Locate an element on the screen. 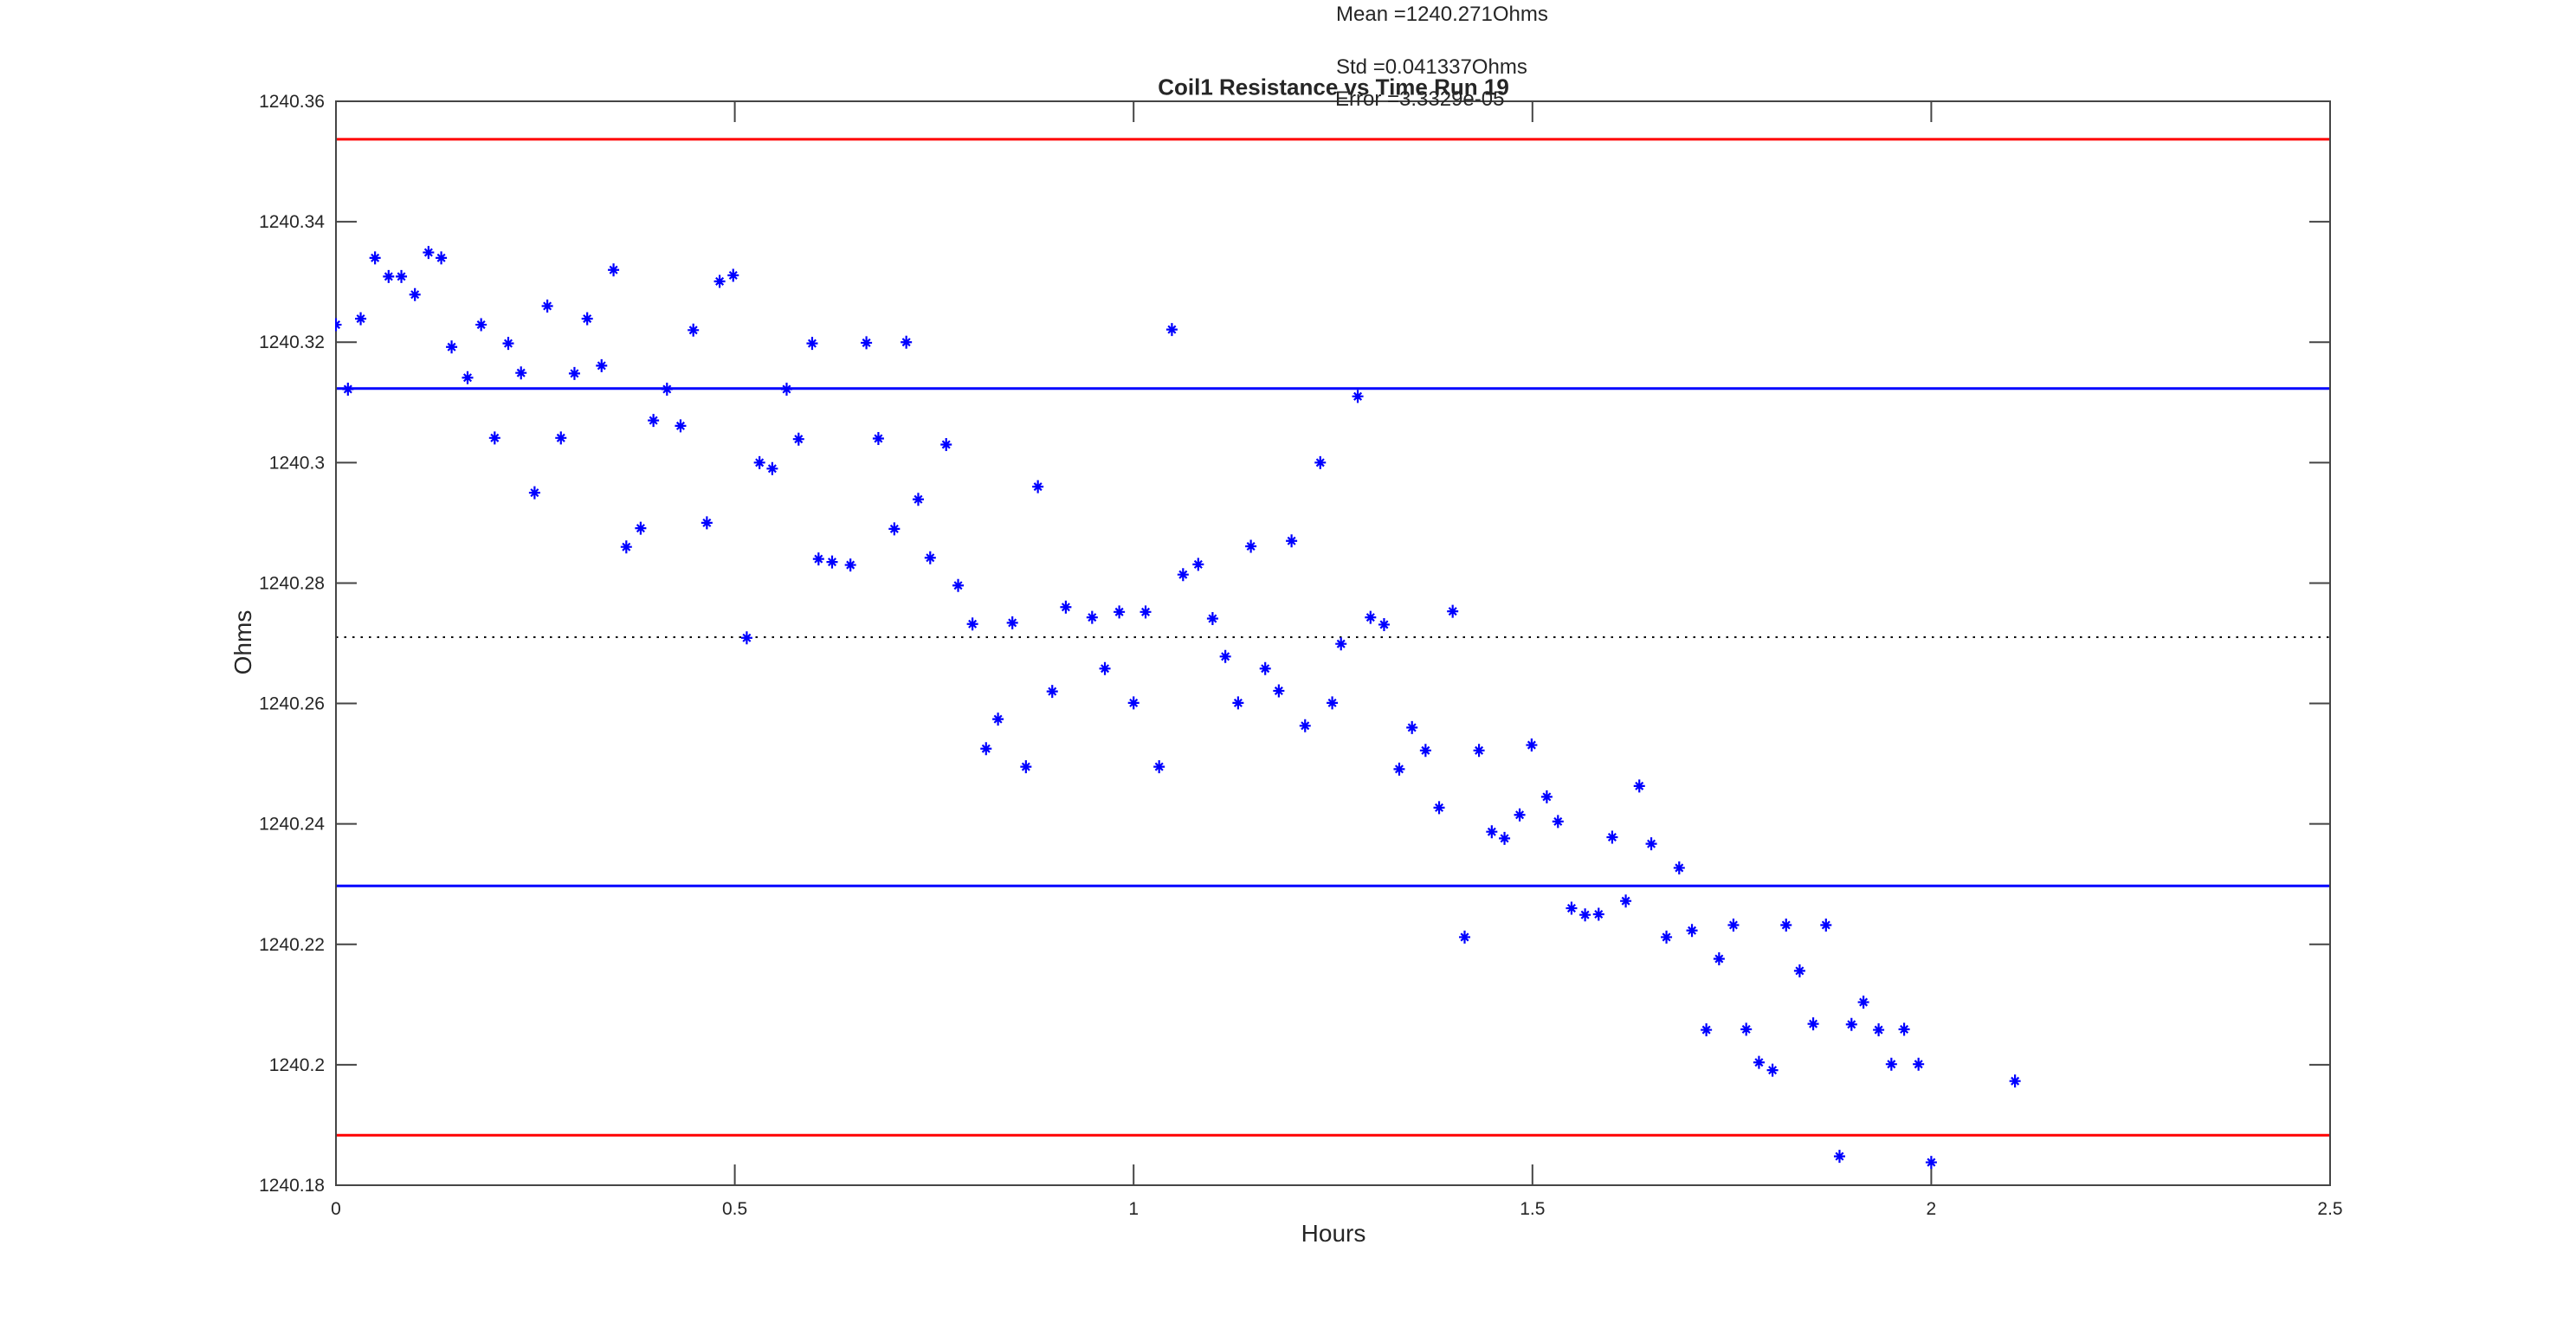 The height and width of the screenshot is (1335, 2576). std-annotation: Std =0.041337Ohms is located at coordinates (1431, 67).